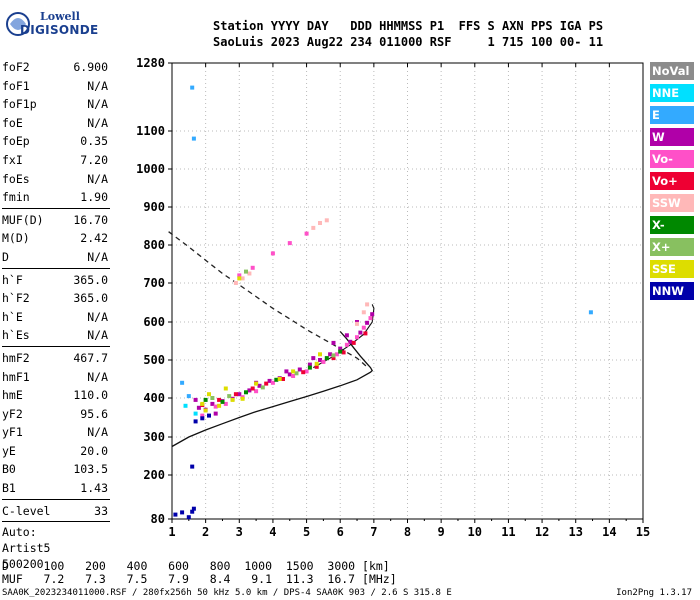 The height and width of the screenshot is (600, 700). Describe the element at coordinates (56, 141) in the screenshot. I see `param-row: foEp 0.35` at that location.